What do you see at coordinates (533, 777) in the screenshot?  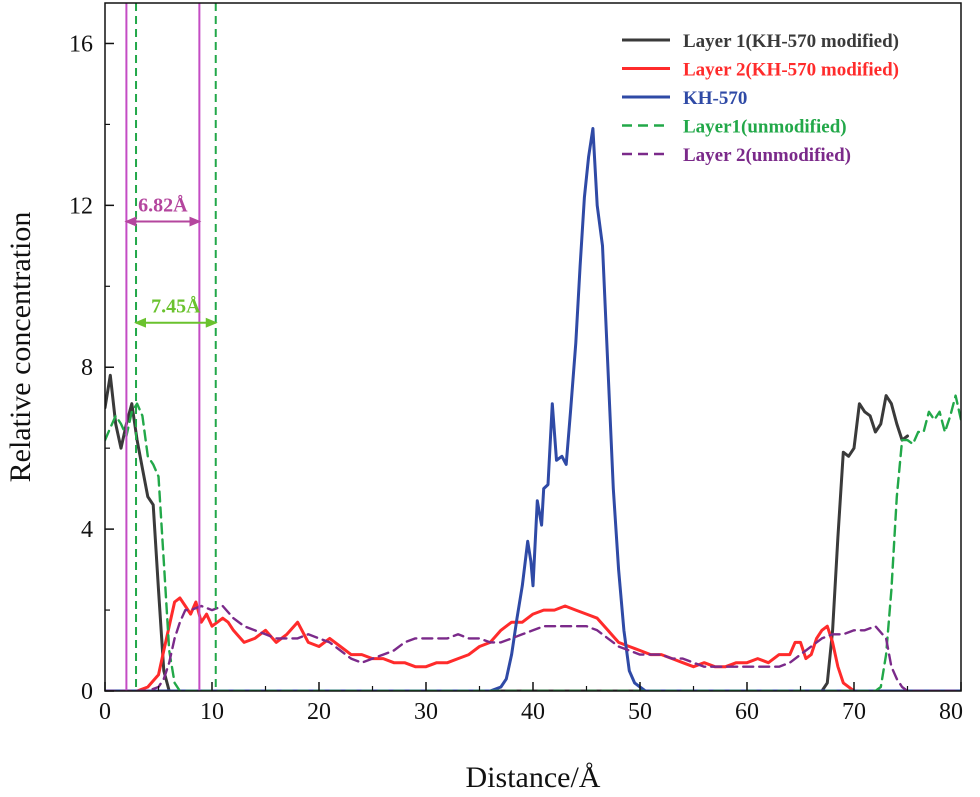 I see `x-axis-title: Distance/Å` at bounding box center [533, 777].